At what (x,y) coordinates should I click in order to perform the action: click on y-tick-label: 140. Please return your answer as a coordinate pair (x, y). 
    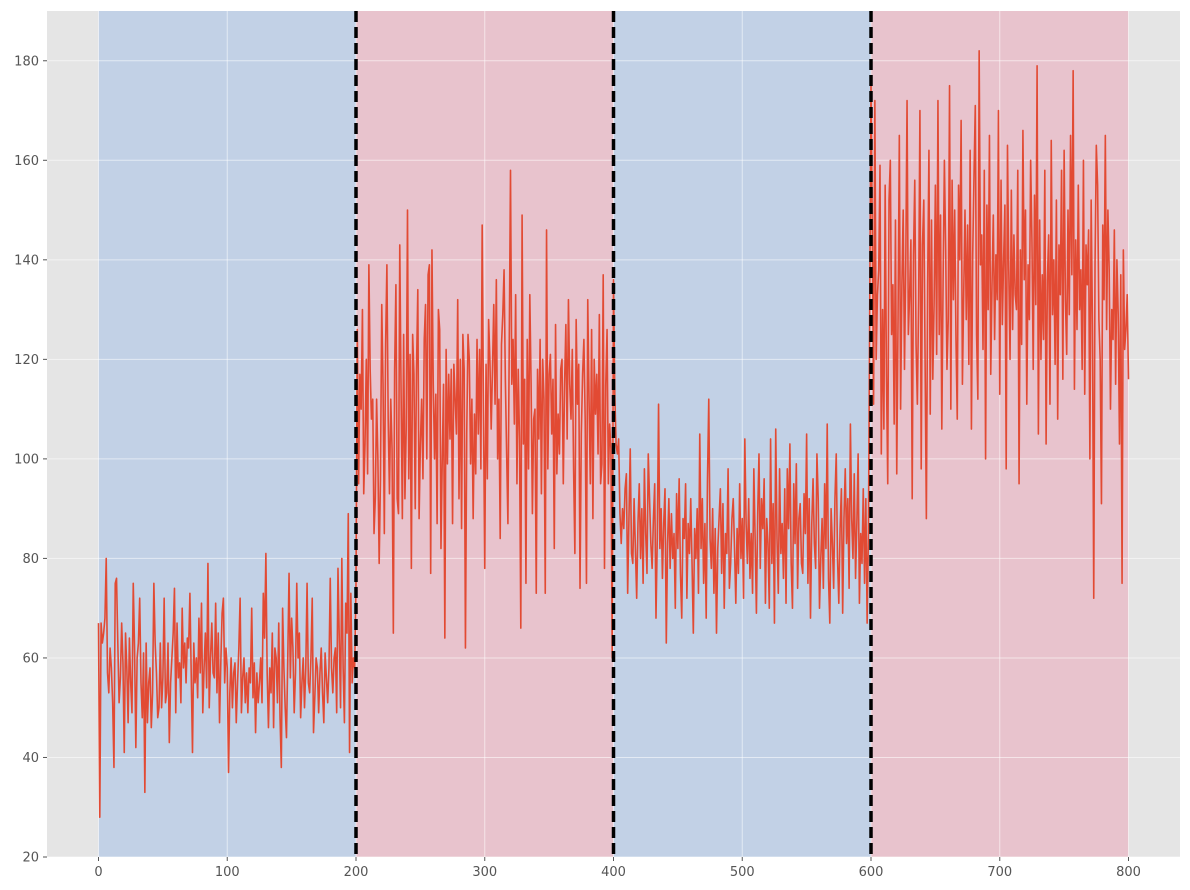
    Looking at the image, I should click on (26, 260).